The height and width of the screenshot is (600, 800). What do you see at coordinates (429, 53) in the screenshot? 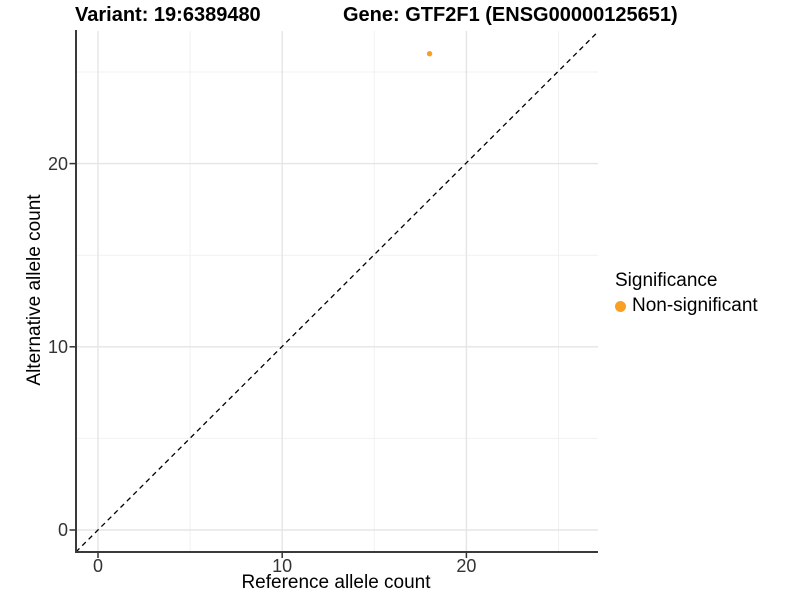
I see `data-point` at bounding box center [429, 53].